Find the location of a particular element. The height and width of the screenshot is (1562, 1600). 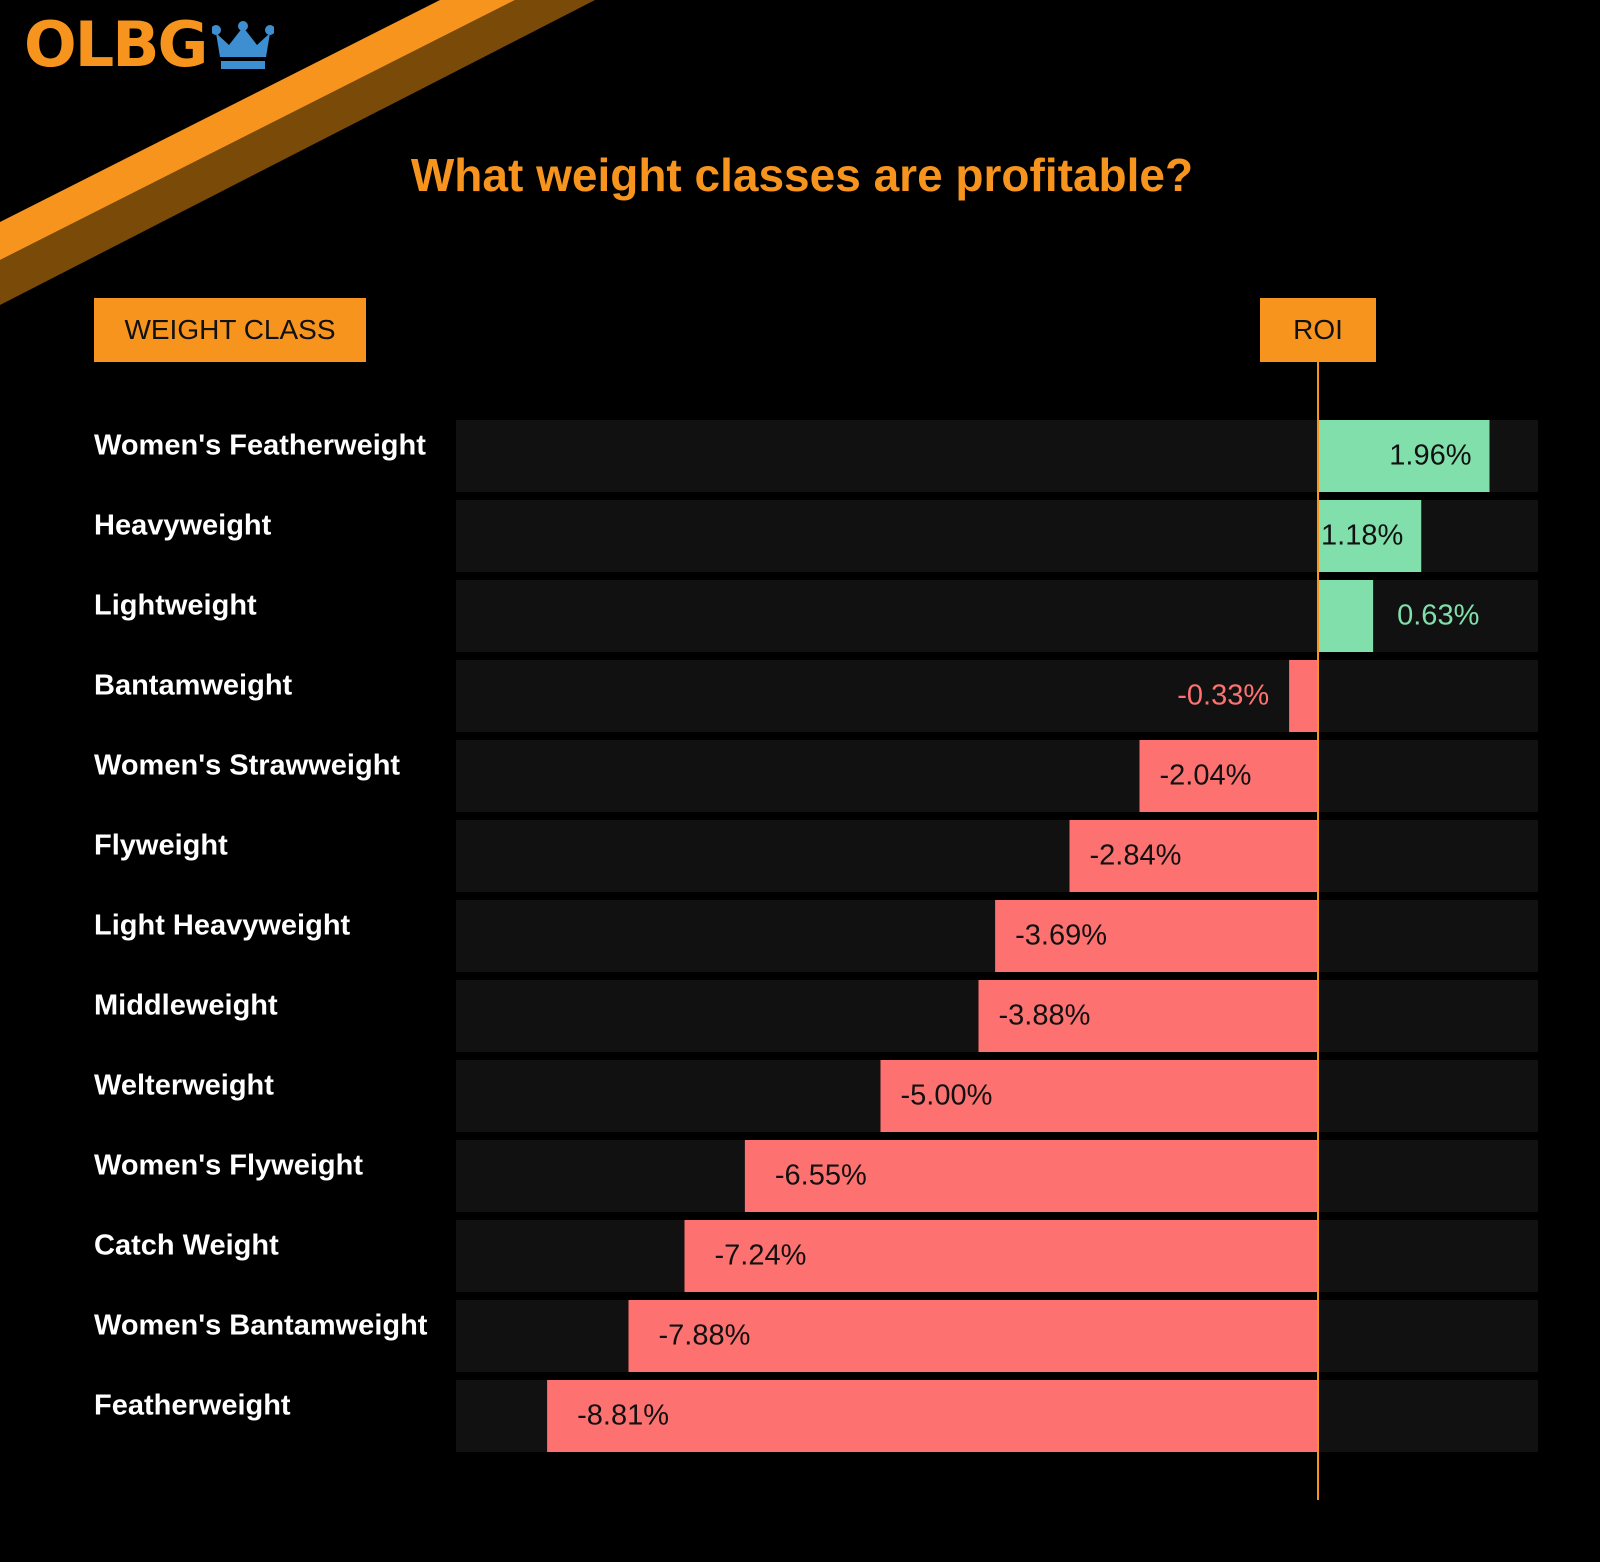

category-label: Light Heavyweight is located at coordinates (222, 926).